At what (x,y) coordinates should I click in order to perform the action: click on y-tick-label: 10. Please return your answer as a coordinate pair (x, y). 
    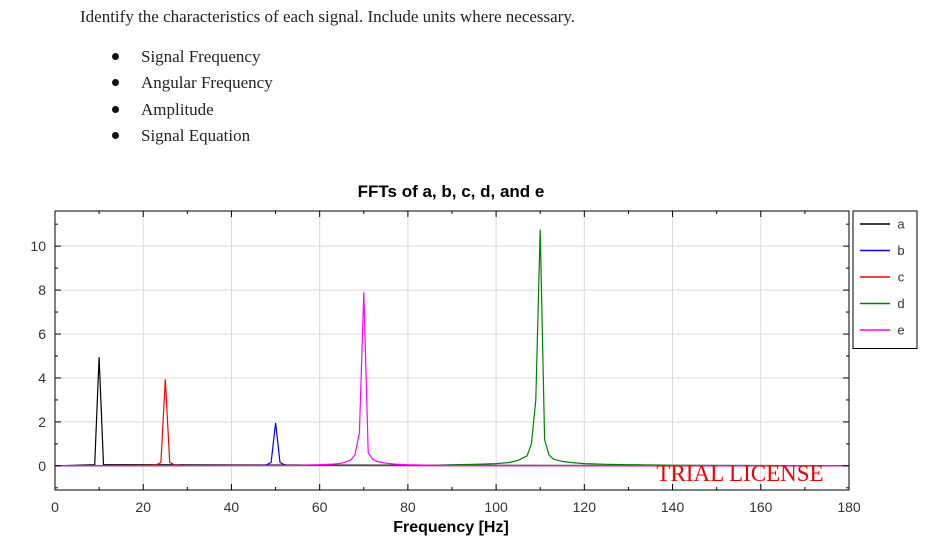
    Looking at the image, I should click on (38, 246).